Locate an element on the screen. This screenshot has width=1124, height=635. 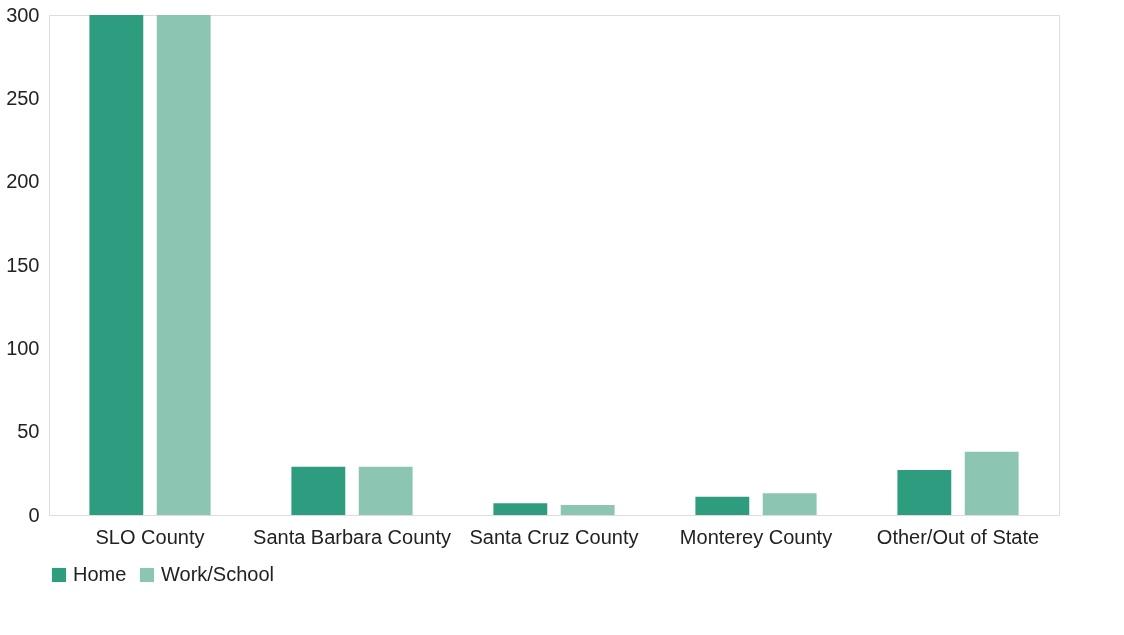
y-tick-label: 200 is located at coordinates (23, 181).